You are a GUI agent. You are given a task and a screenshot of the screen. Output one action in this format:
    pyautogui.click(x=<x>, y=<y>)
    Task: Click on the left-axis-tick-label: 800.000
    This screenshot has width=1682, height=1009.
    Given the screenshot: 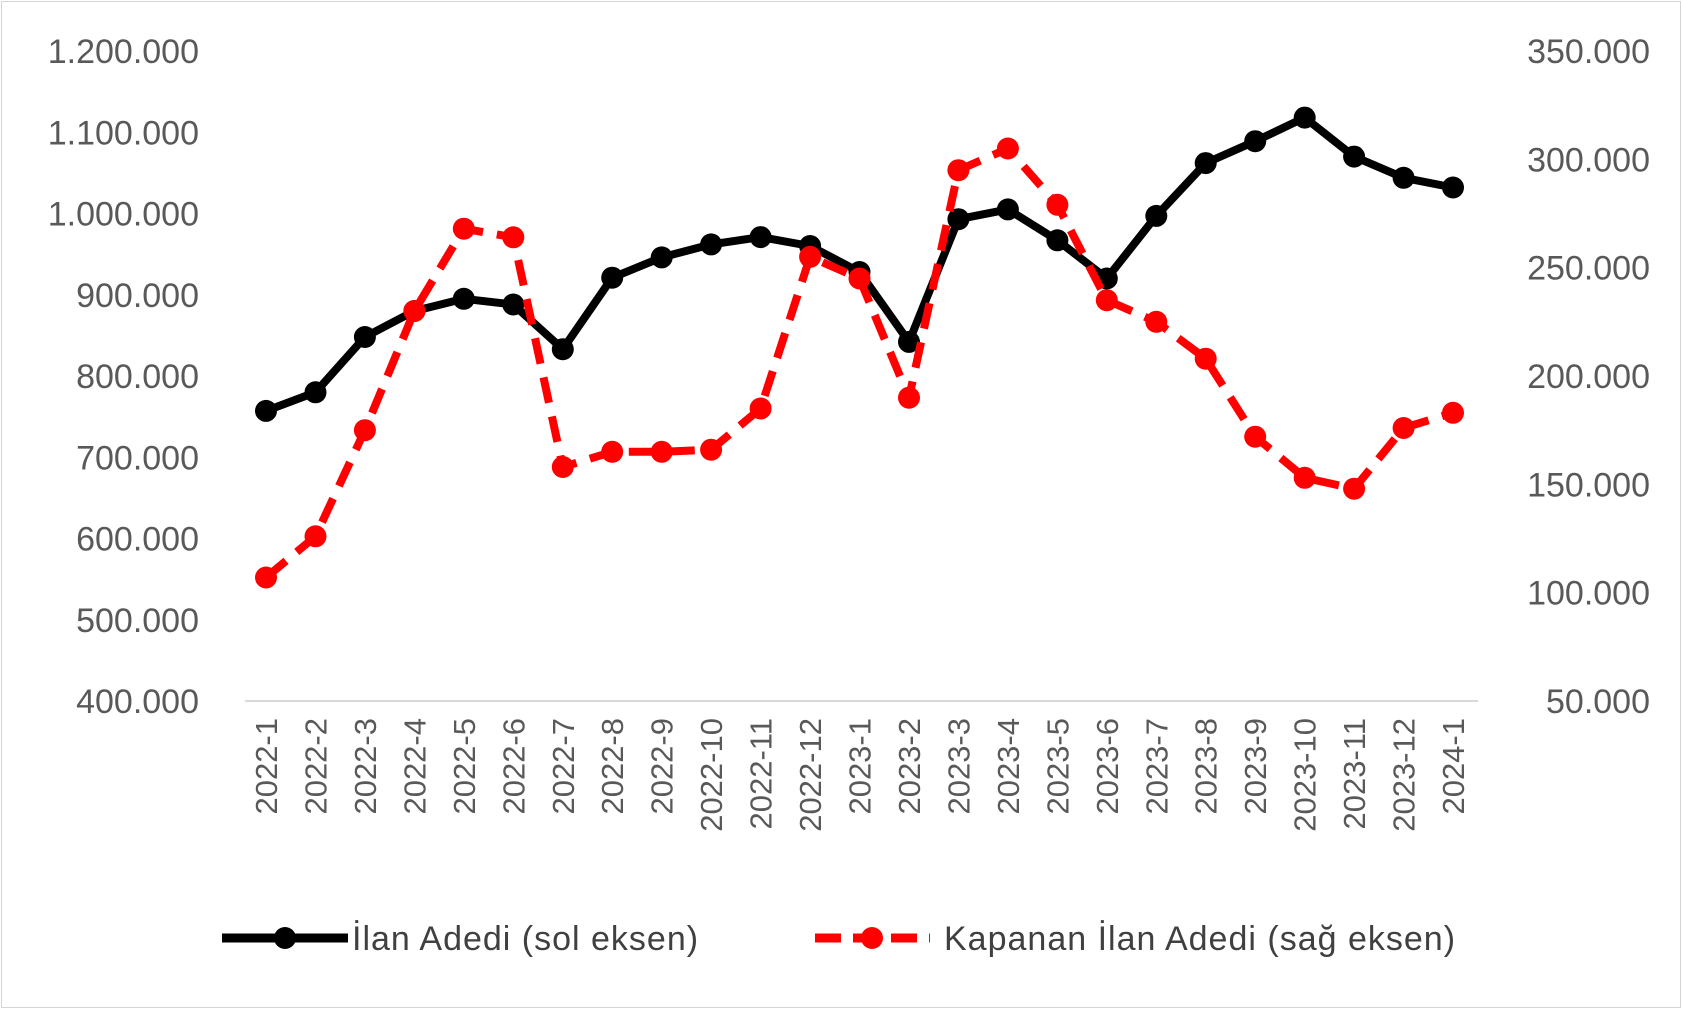 What is the action you would take?
    pyautogui.click(x=137, y=377)
    